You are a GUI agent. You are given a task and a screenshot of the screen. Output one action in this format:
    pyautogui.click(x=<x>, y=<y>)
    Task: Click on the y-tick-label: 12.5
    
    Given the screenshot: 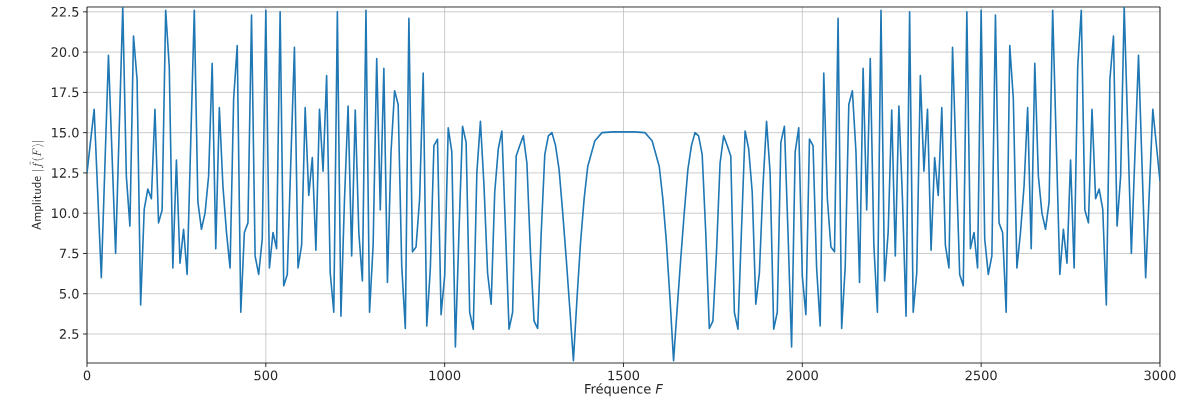 What is the action you would take?
    pyautogui.click(x=65, y=173)
    